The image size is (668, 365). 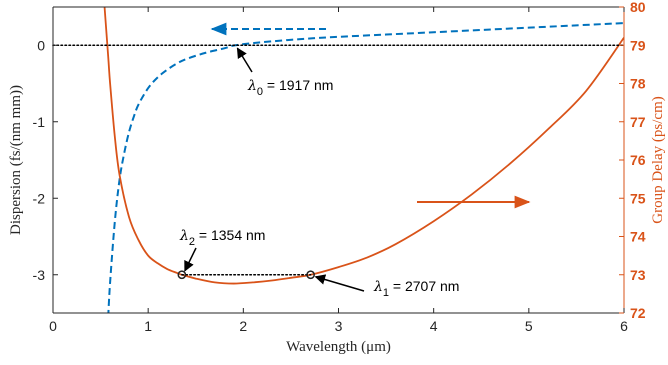 I want to click on x-axis-label: Wavelength (μm), so click(x=338, y=347).